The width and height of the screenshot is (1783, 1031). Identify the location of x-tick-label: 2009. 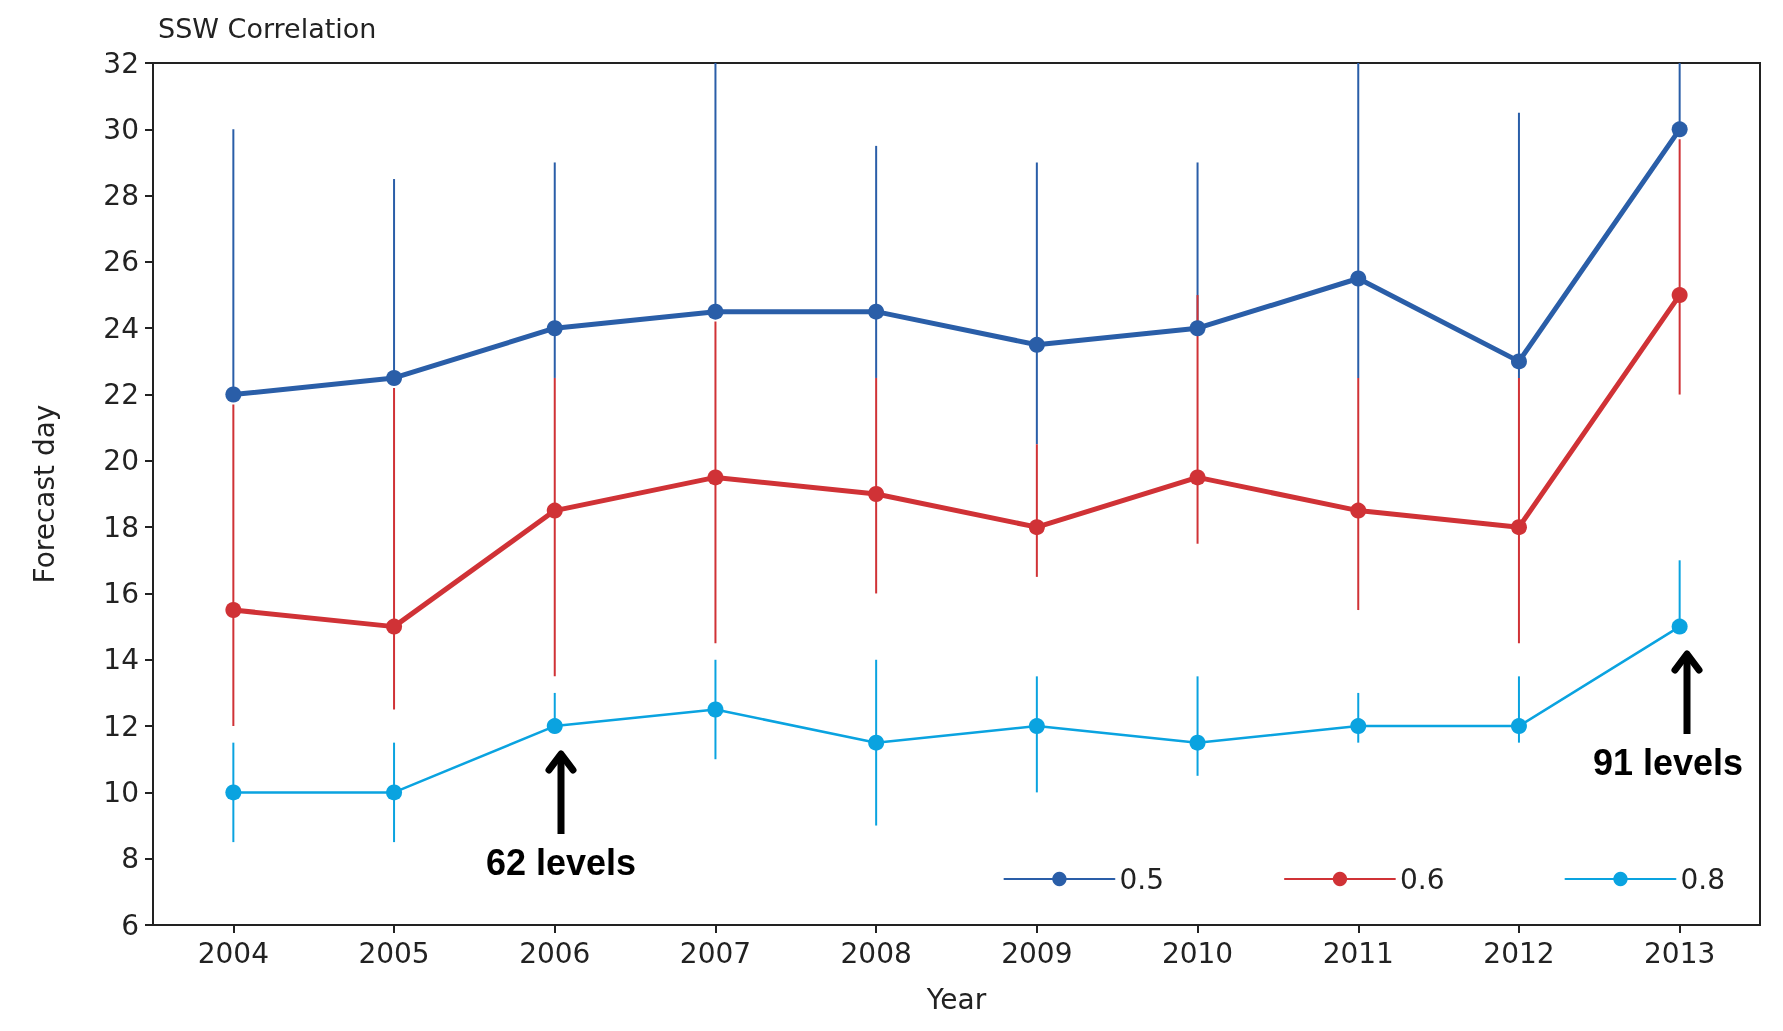
(1037, 953).